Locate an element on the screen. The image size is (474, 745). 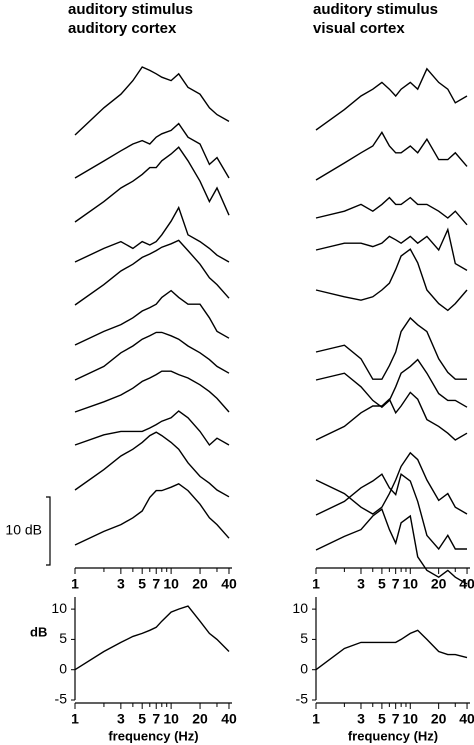
y-axis-label: dB is located at coordinates (38, 631).